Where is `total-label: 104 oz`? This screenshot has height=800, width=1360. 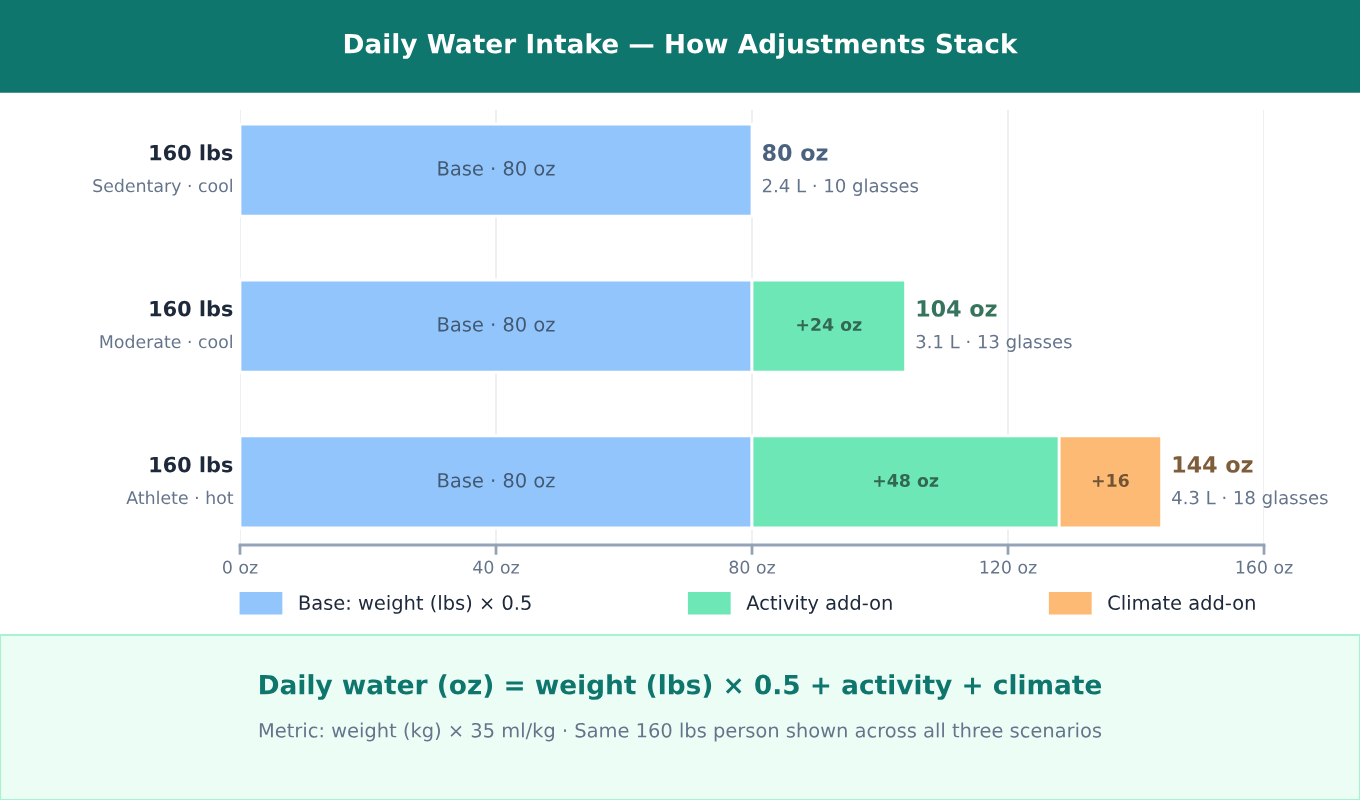 total-label: 104 oz is located at coordinates (957, 308).